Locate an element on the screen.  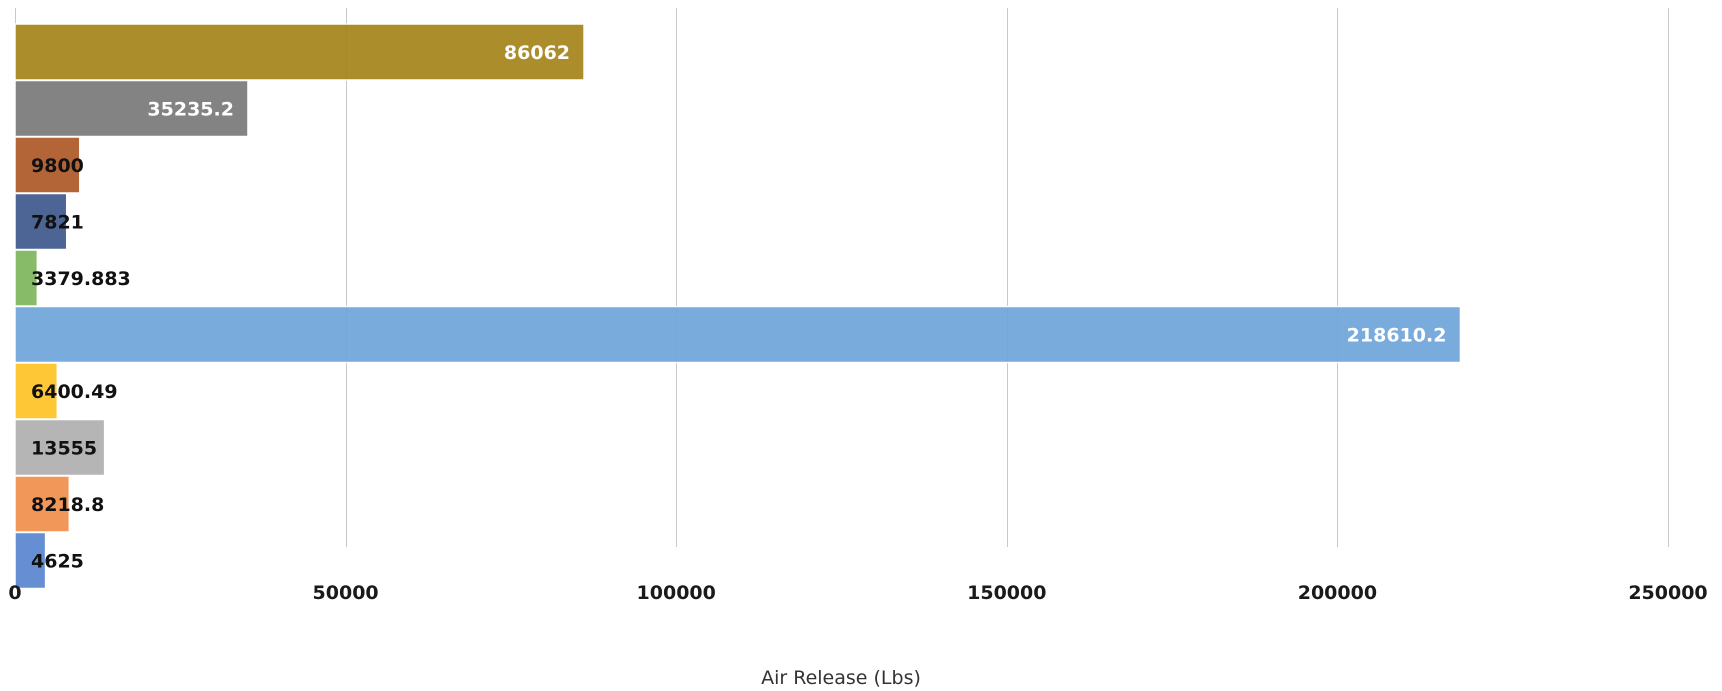
bar-value-label: 13555 is located at coordinates (64, 449).